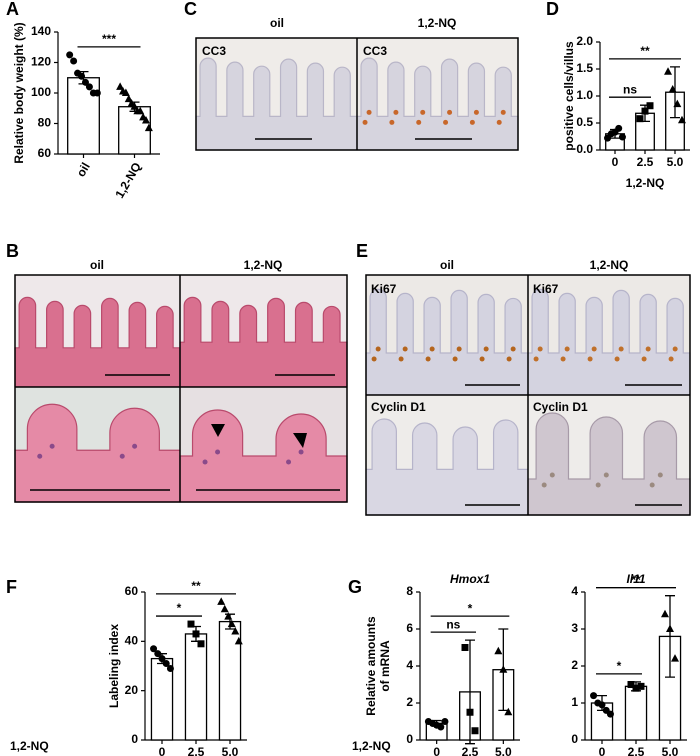  Describe the element at coordinates (635, 579) in the screenshot. I see `chart-title: Il11` at that location.